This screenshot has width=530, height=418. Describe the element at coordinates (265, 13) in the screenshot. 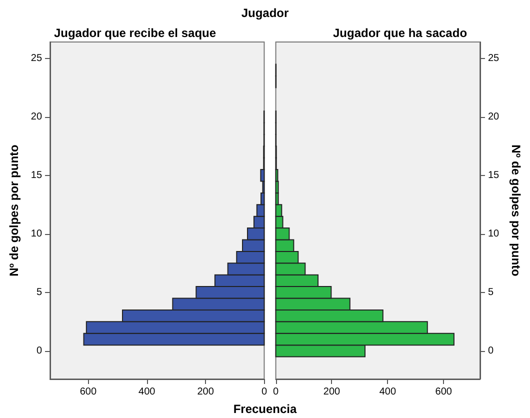

I see `text: Jugador` at that location.